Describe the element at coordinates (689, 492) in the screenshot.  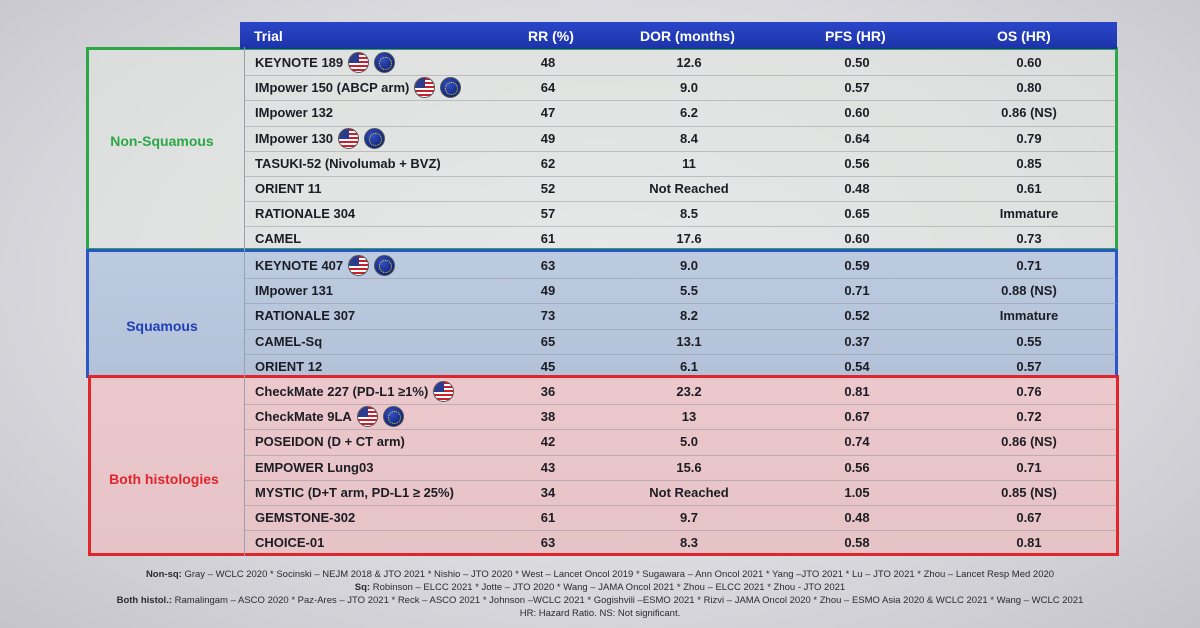
I see `dor-value: Not Reached` at that location.